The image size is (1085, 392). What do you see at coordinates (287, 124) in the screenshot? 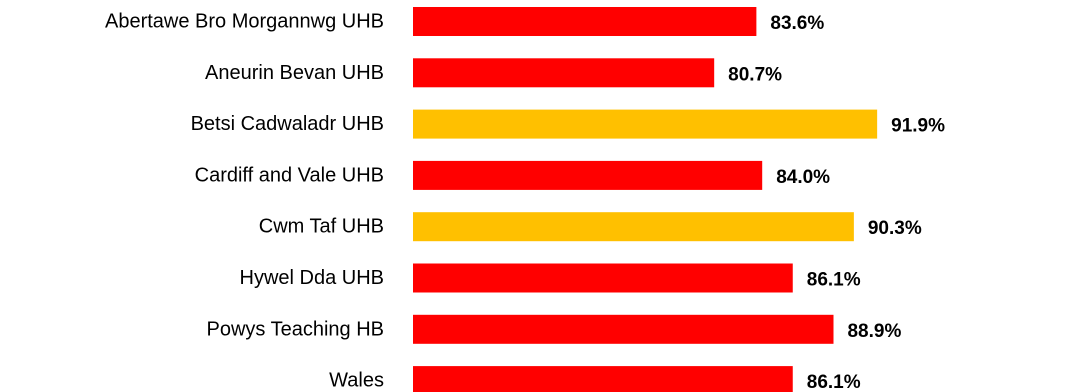
I see `category-label-3: Betsi Cadwaladr UHB` at bounding box center [287, 124].